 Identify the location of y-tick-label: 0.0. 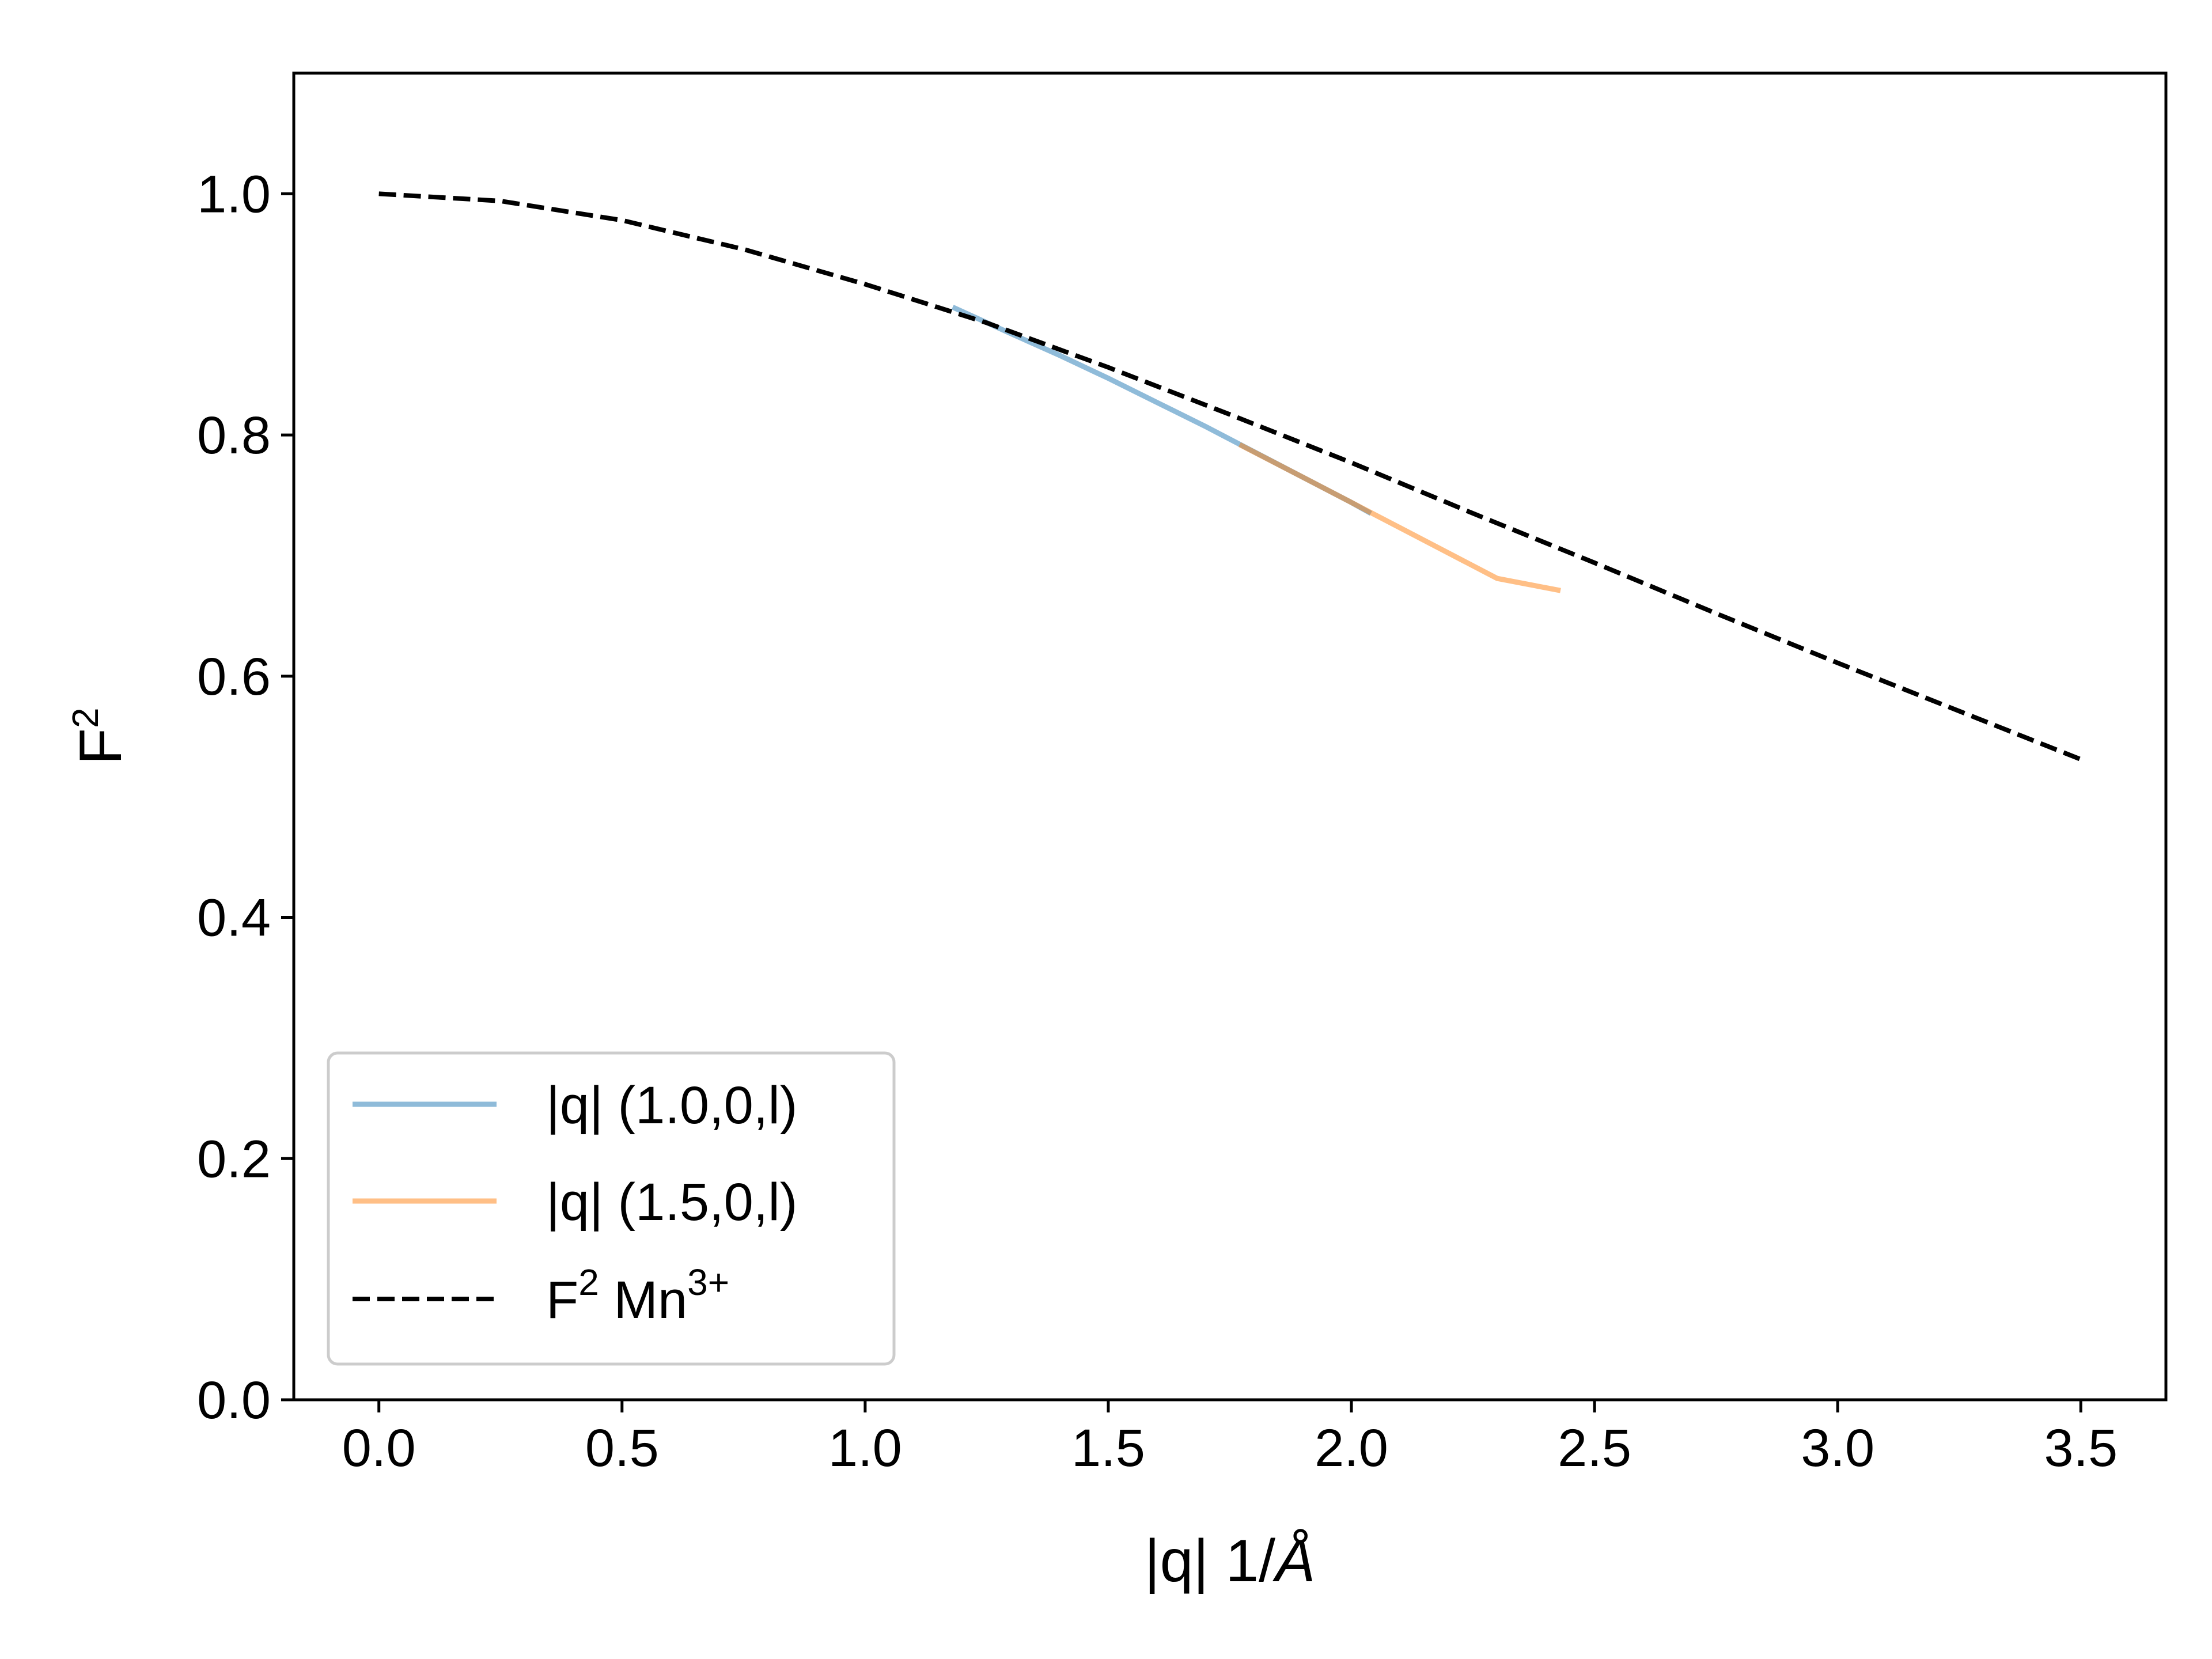
(234, 1400).